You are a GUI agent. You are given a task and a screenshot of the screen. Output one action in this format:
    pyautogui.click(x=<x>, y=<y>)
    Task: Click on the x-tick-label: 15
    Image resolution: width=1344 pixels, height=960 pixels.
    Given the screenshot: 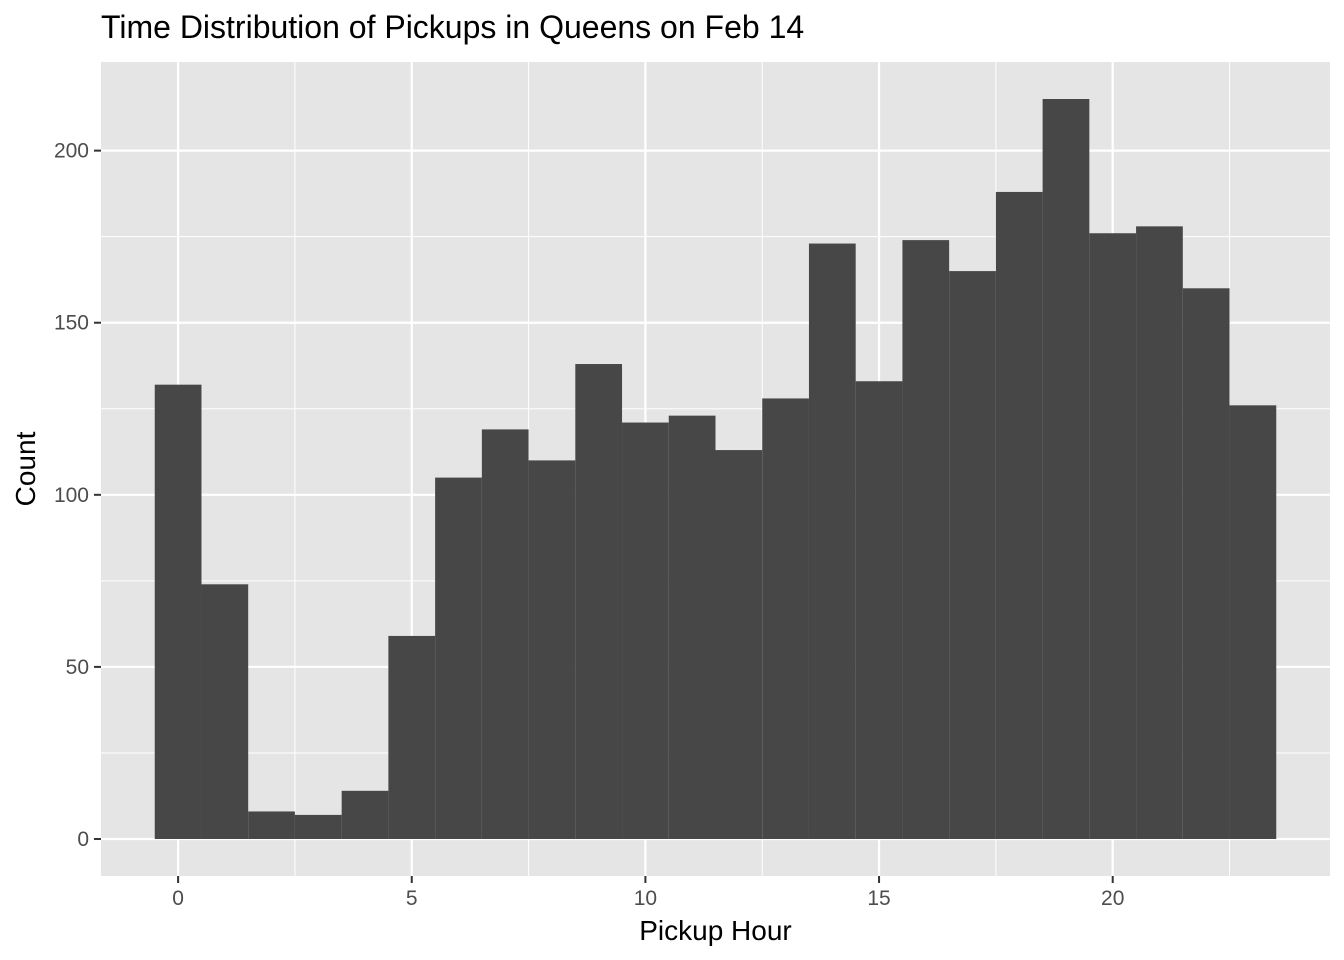 What is the action you would take?
    pyautogui.click(x=878, y=898)
    